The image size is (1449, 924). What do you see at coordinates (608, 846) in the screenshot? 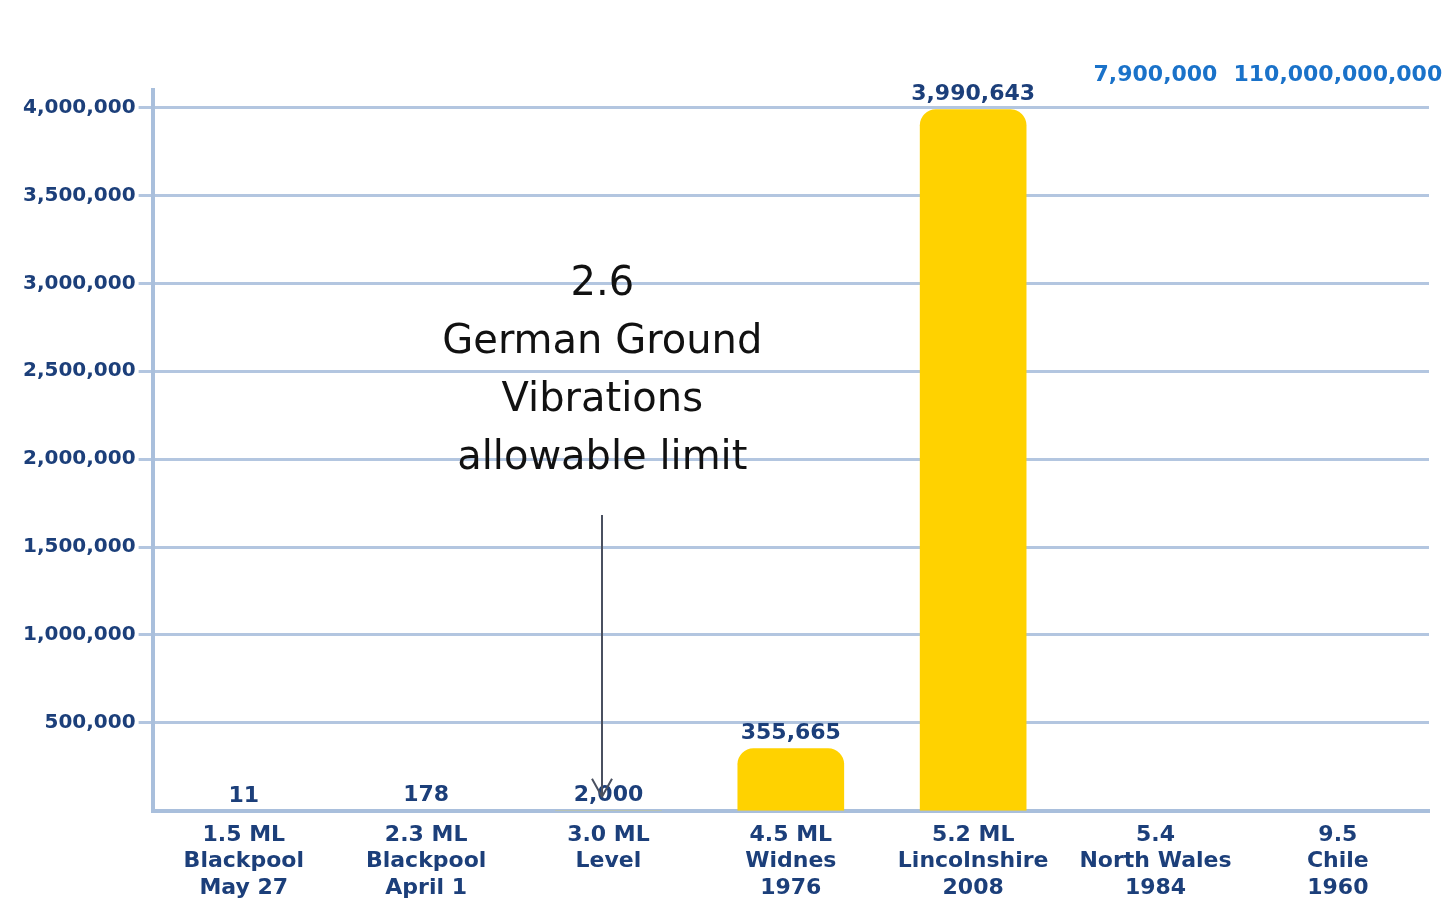
I see `x-tick-label: 3.0 ML Level` at bounding box center [608, 846].